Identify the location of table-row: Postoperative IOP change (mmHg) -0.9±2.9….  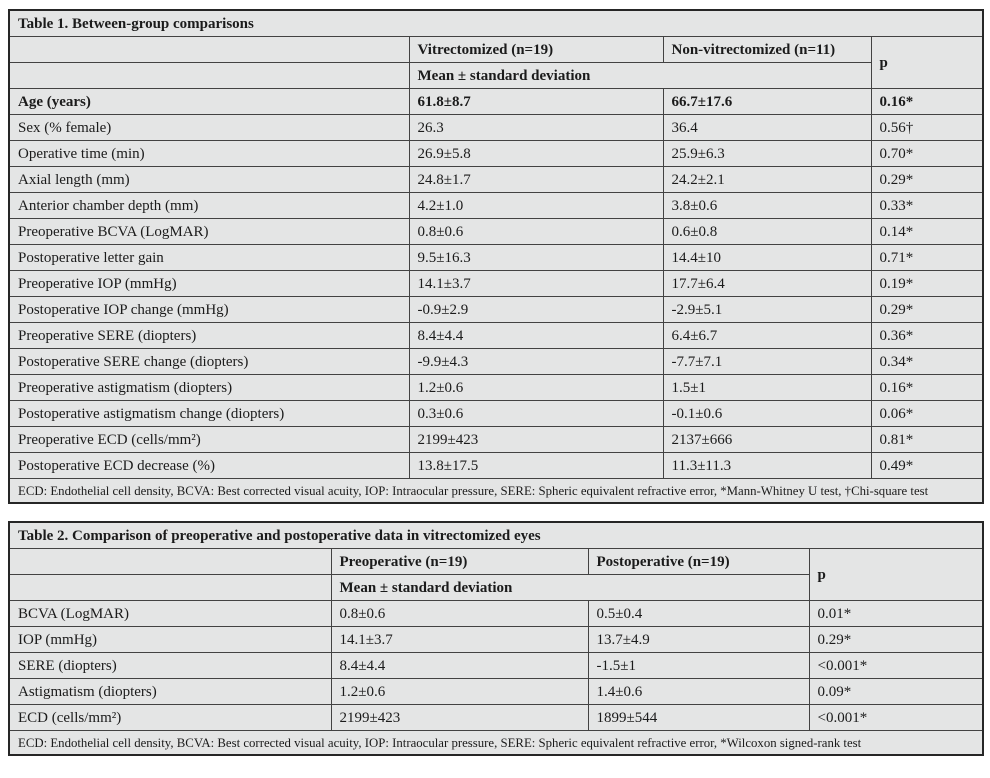
(496, 309).